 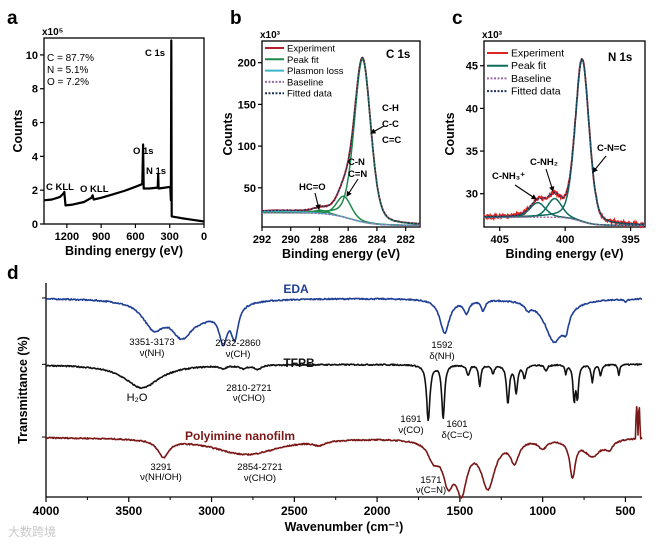 I want to click on panel-d-xtick-label: 3000, so click(x=211, y=511).